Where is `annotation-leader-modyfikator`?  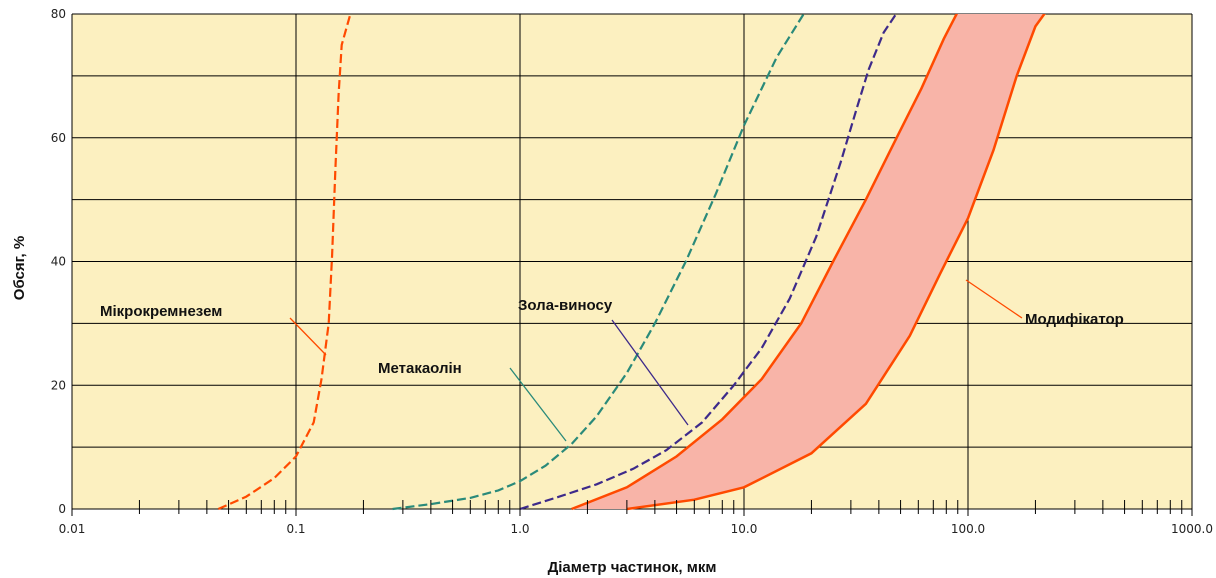 annotation-leader-modyfikator is located at coordinates (994, 299).